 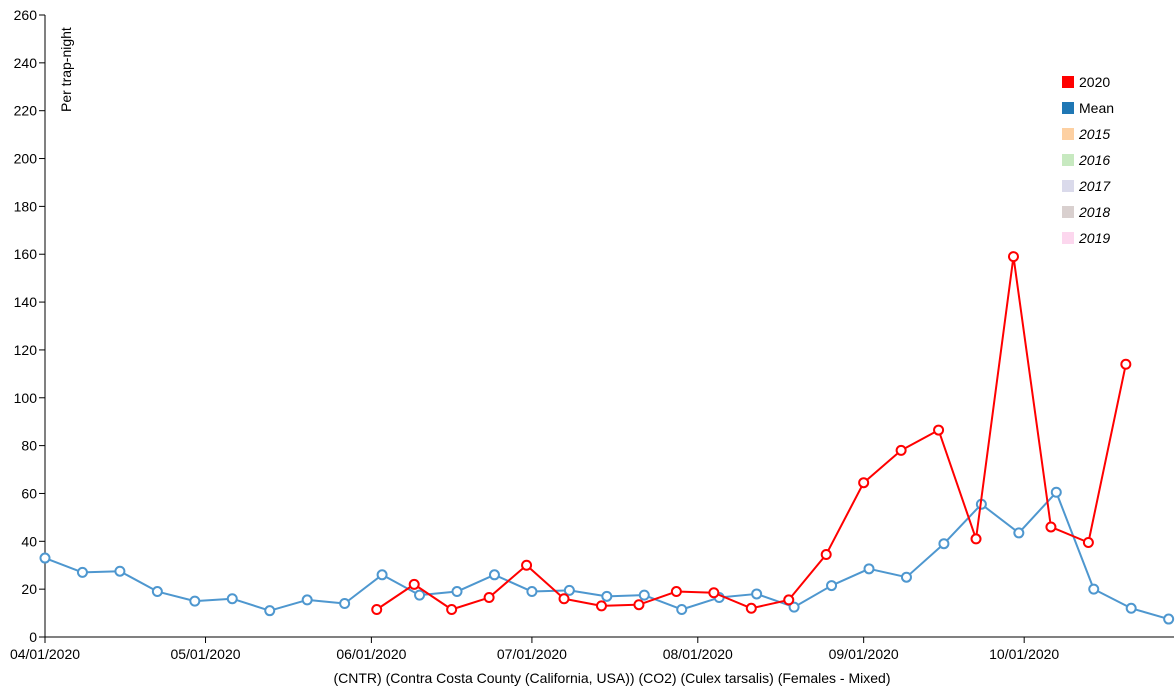 I want to click on legend-item-mean: Mean, so click(x=1088, y=108).